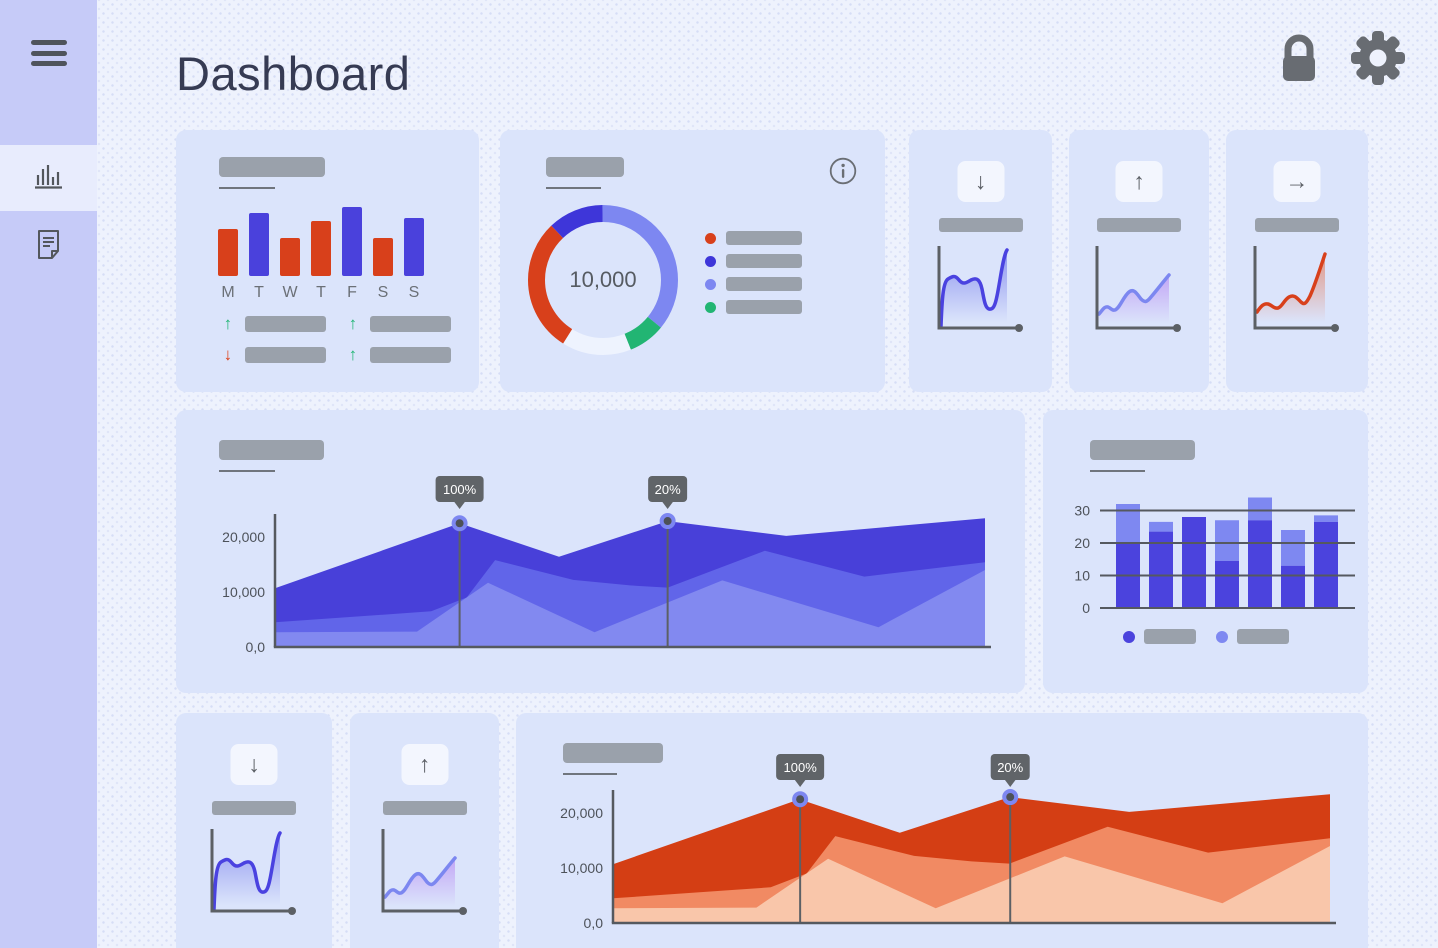 The image size is (1438, 948). What do you see at coordinates (49, 53) in the screenshot?
I see `hamburger-menu-icon` at bounding box center [49, 53].